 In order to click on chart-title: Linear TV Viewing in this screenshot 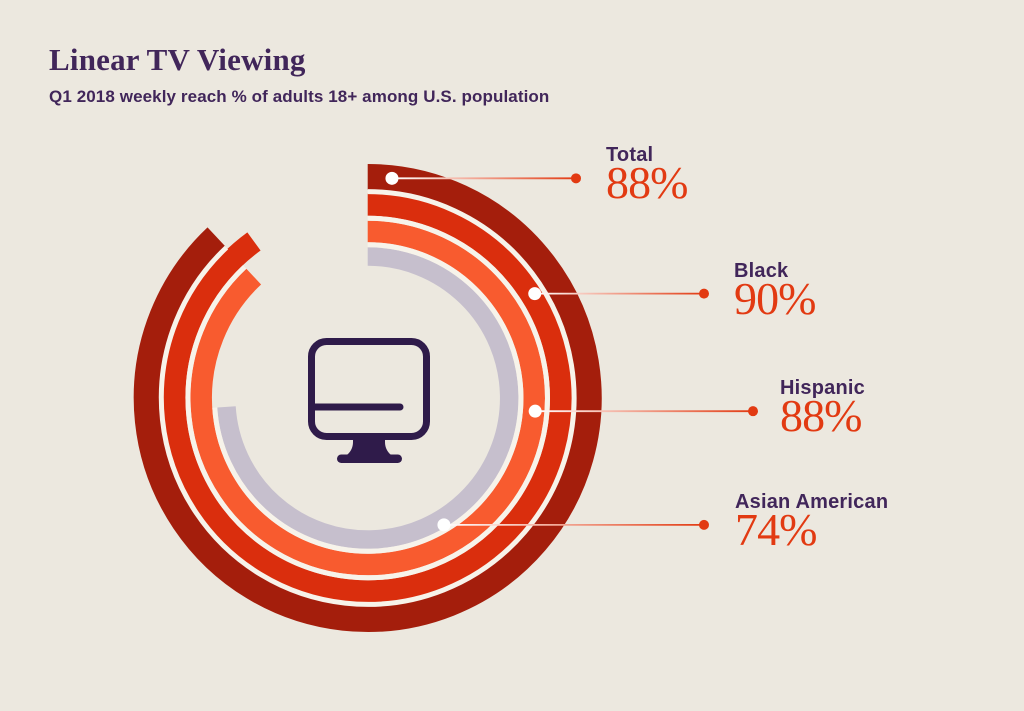, I will do `click(177, 59)`.